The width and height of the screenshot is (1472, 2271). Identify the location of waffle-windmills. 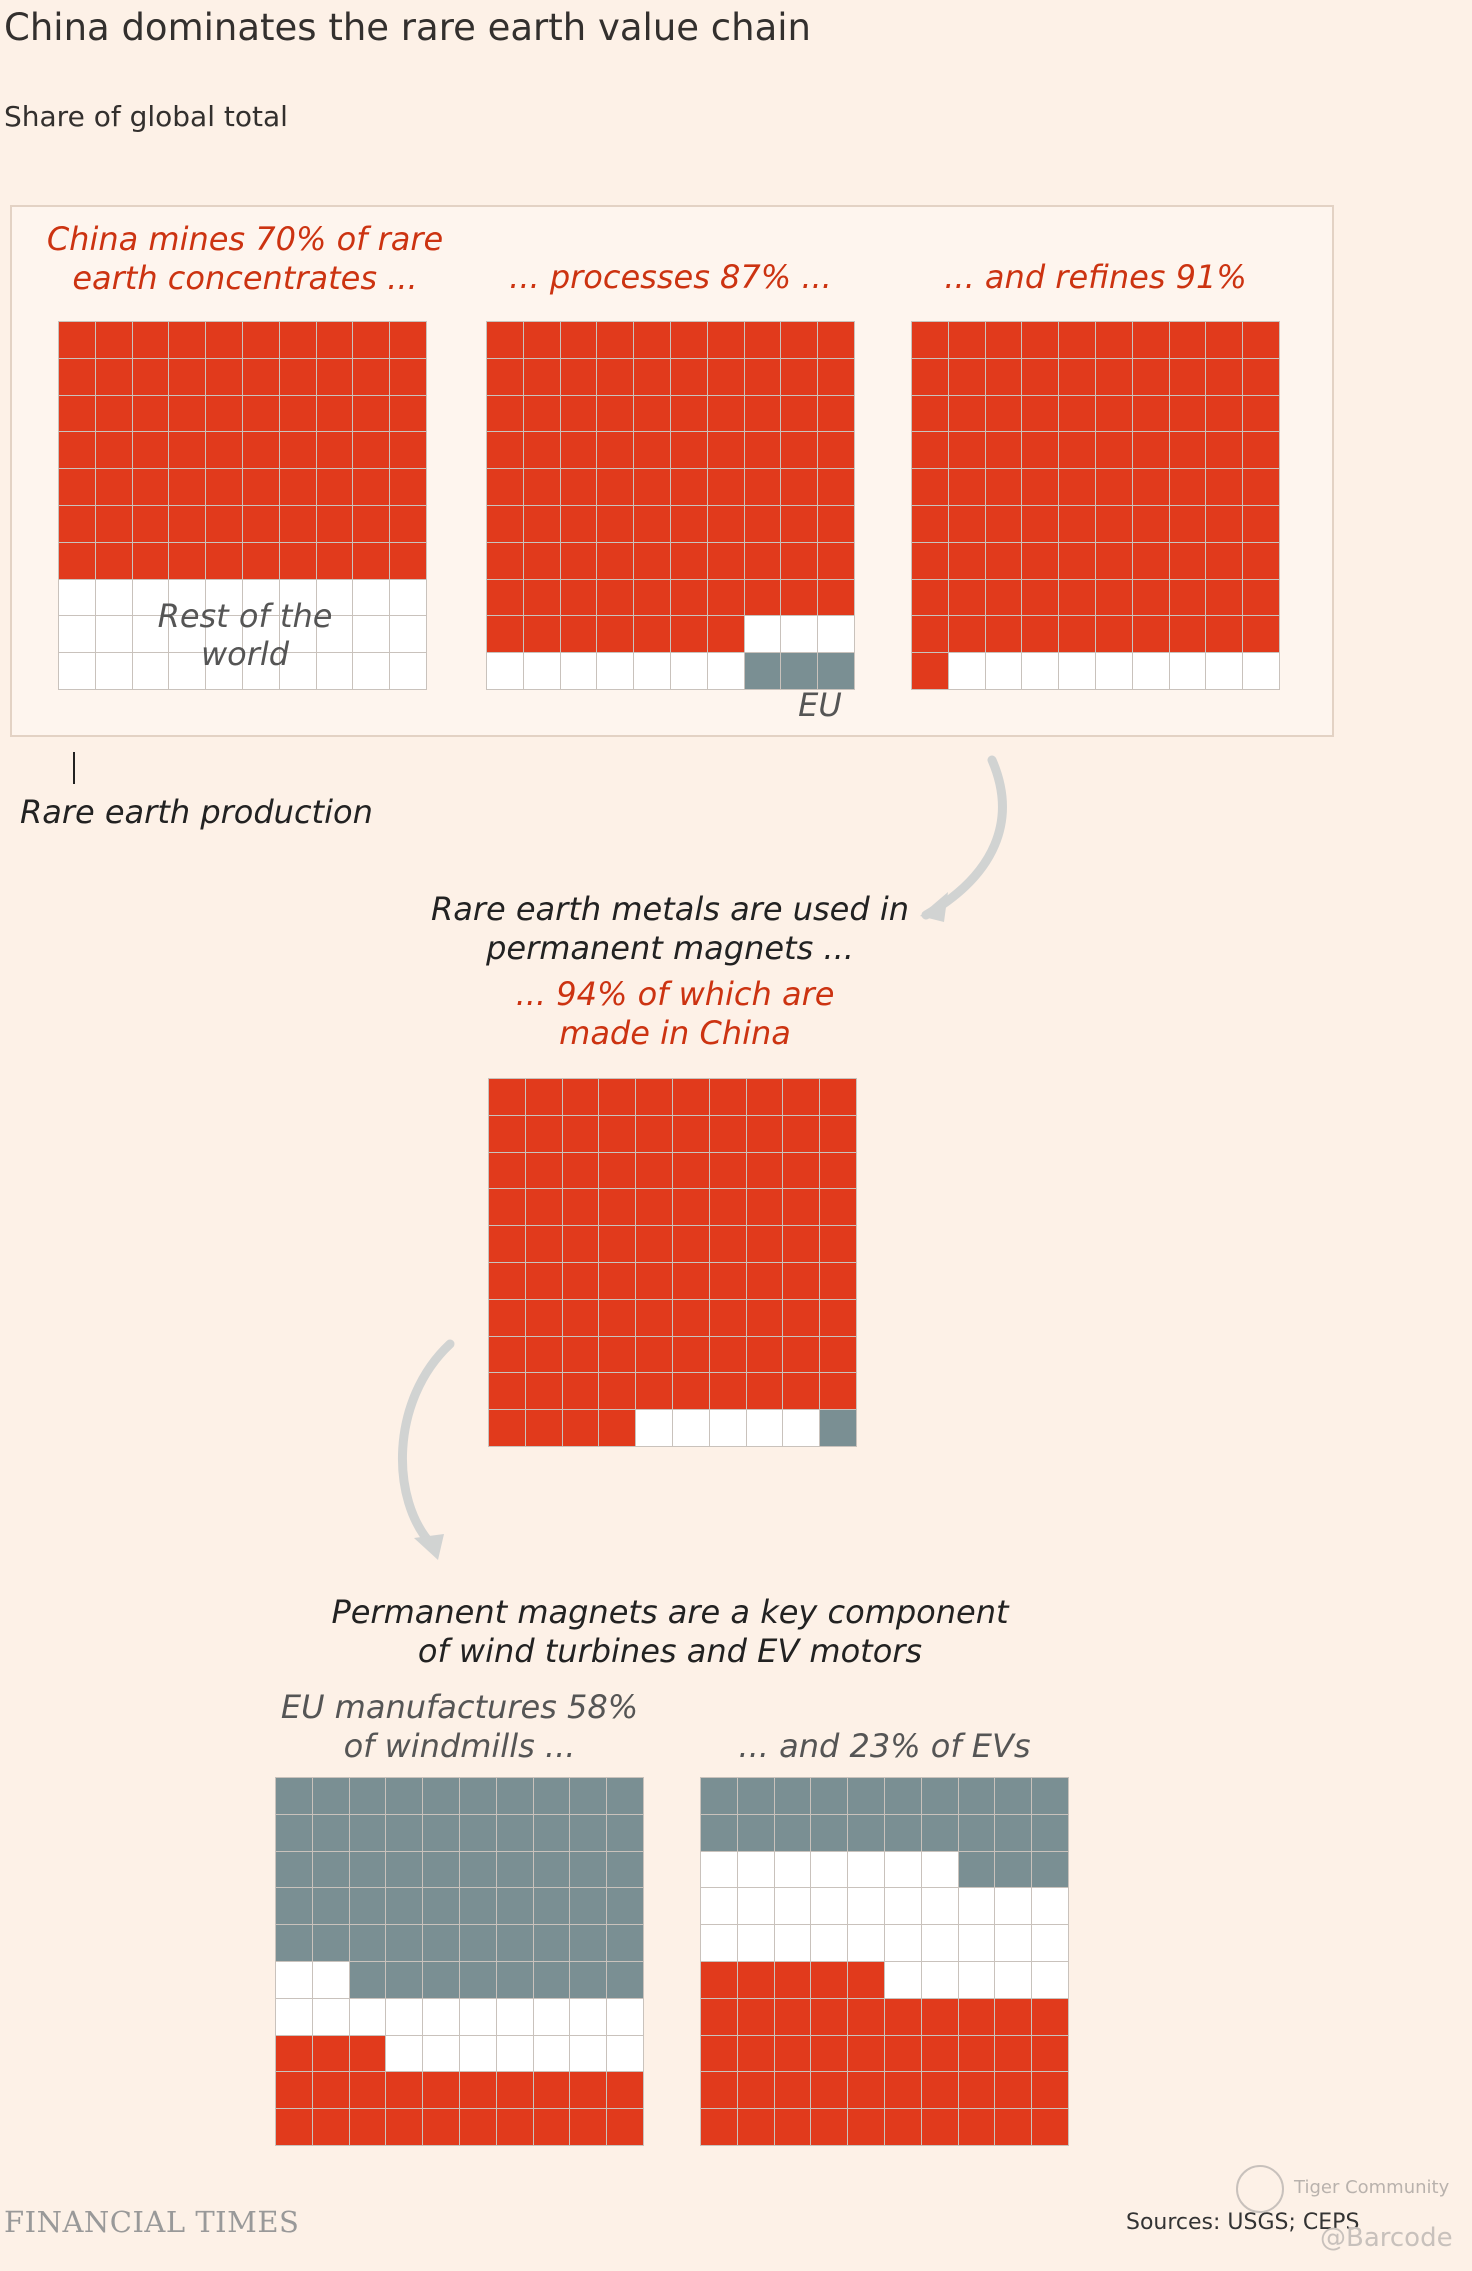
(459, 1961).